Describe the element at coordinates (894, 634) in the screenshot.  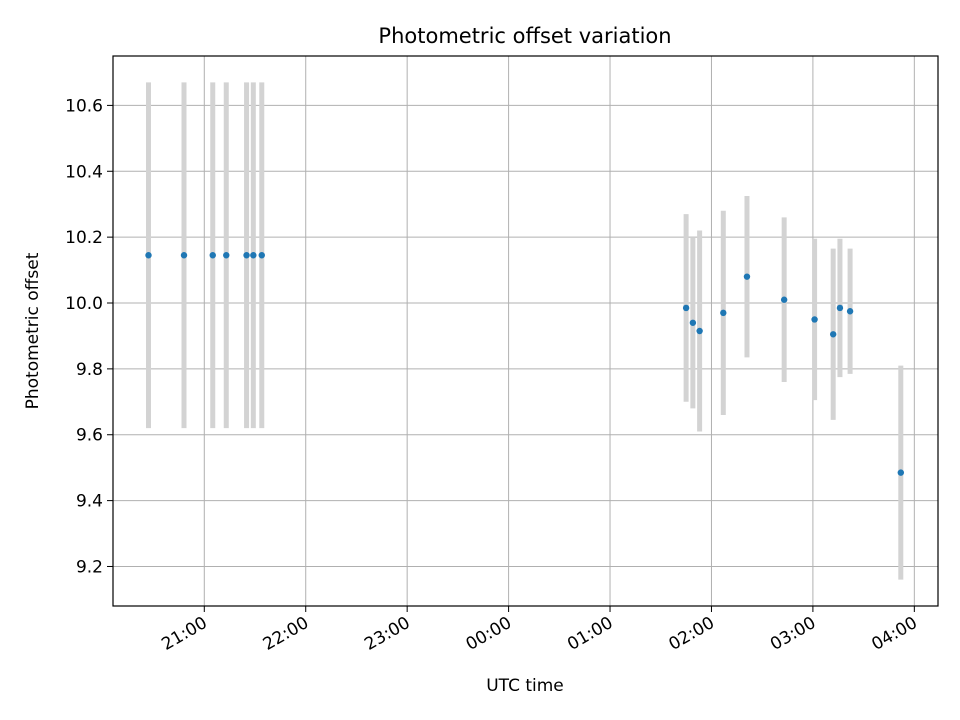
I see `x-tick-label: 04:00` at that location.